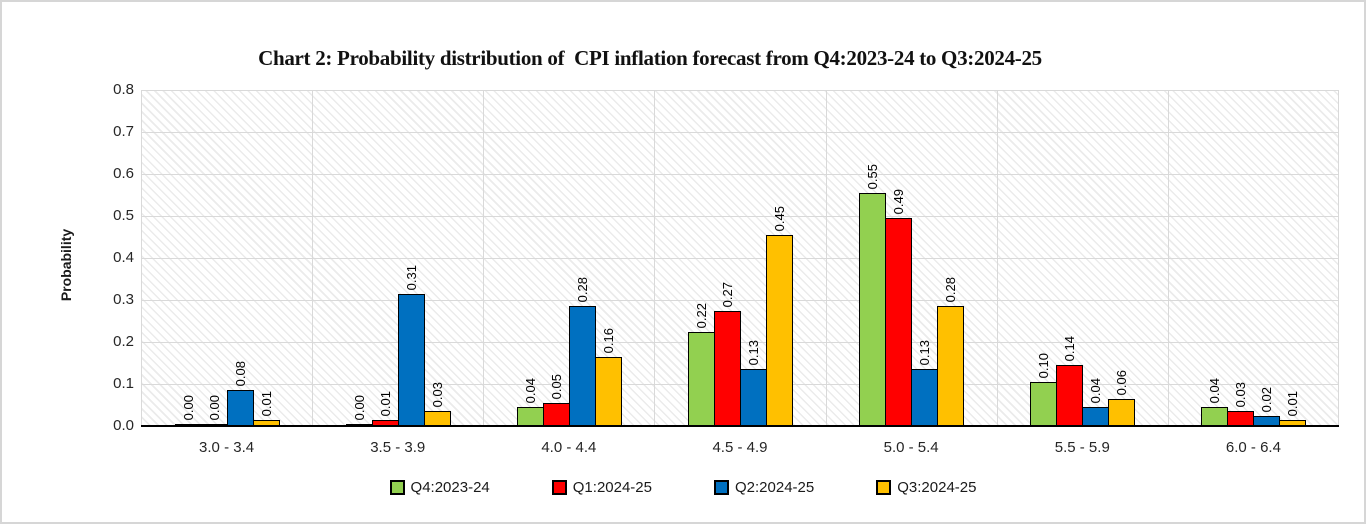 The image size is (1366, 524). What do you see at coordinates (411, 277) in the screenshot?
I see `bar-data-label: 0.31` at bounding box center [411, 277].